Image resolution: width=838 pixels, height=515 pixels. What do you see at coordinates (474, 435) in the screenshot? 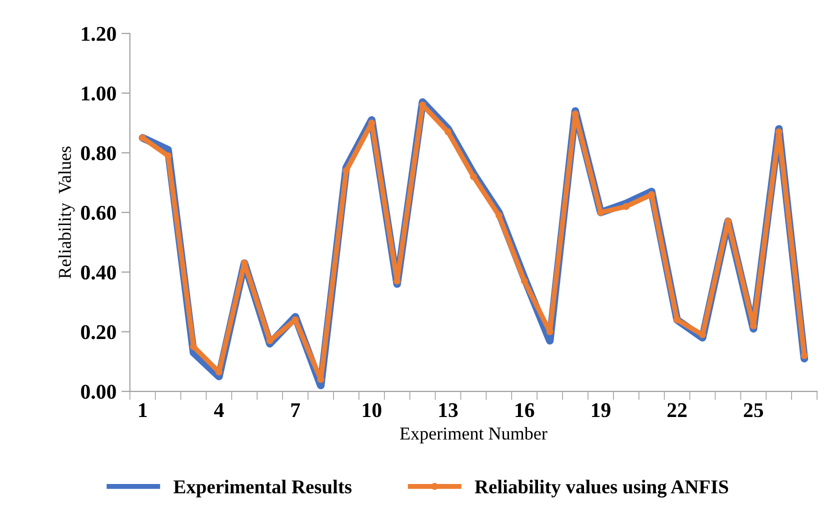
I see `x-axis-title: Experiment Number` at bounding box center [474, 435].